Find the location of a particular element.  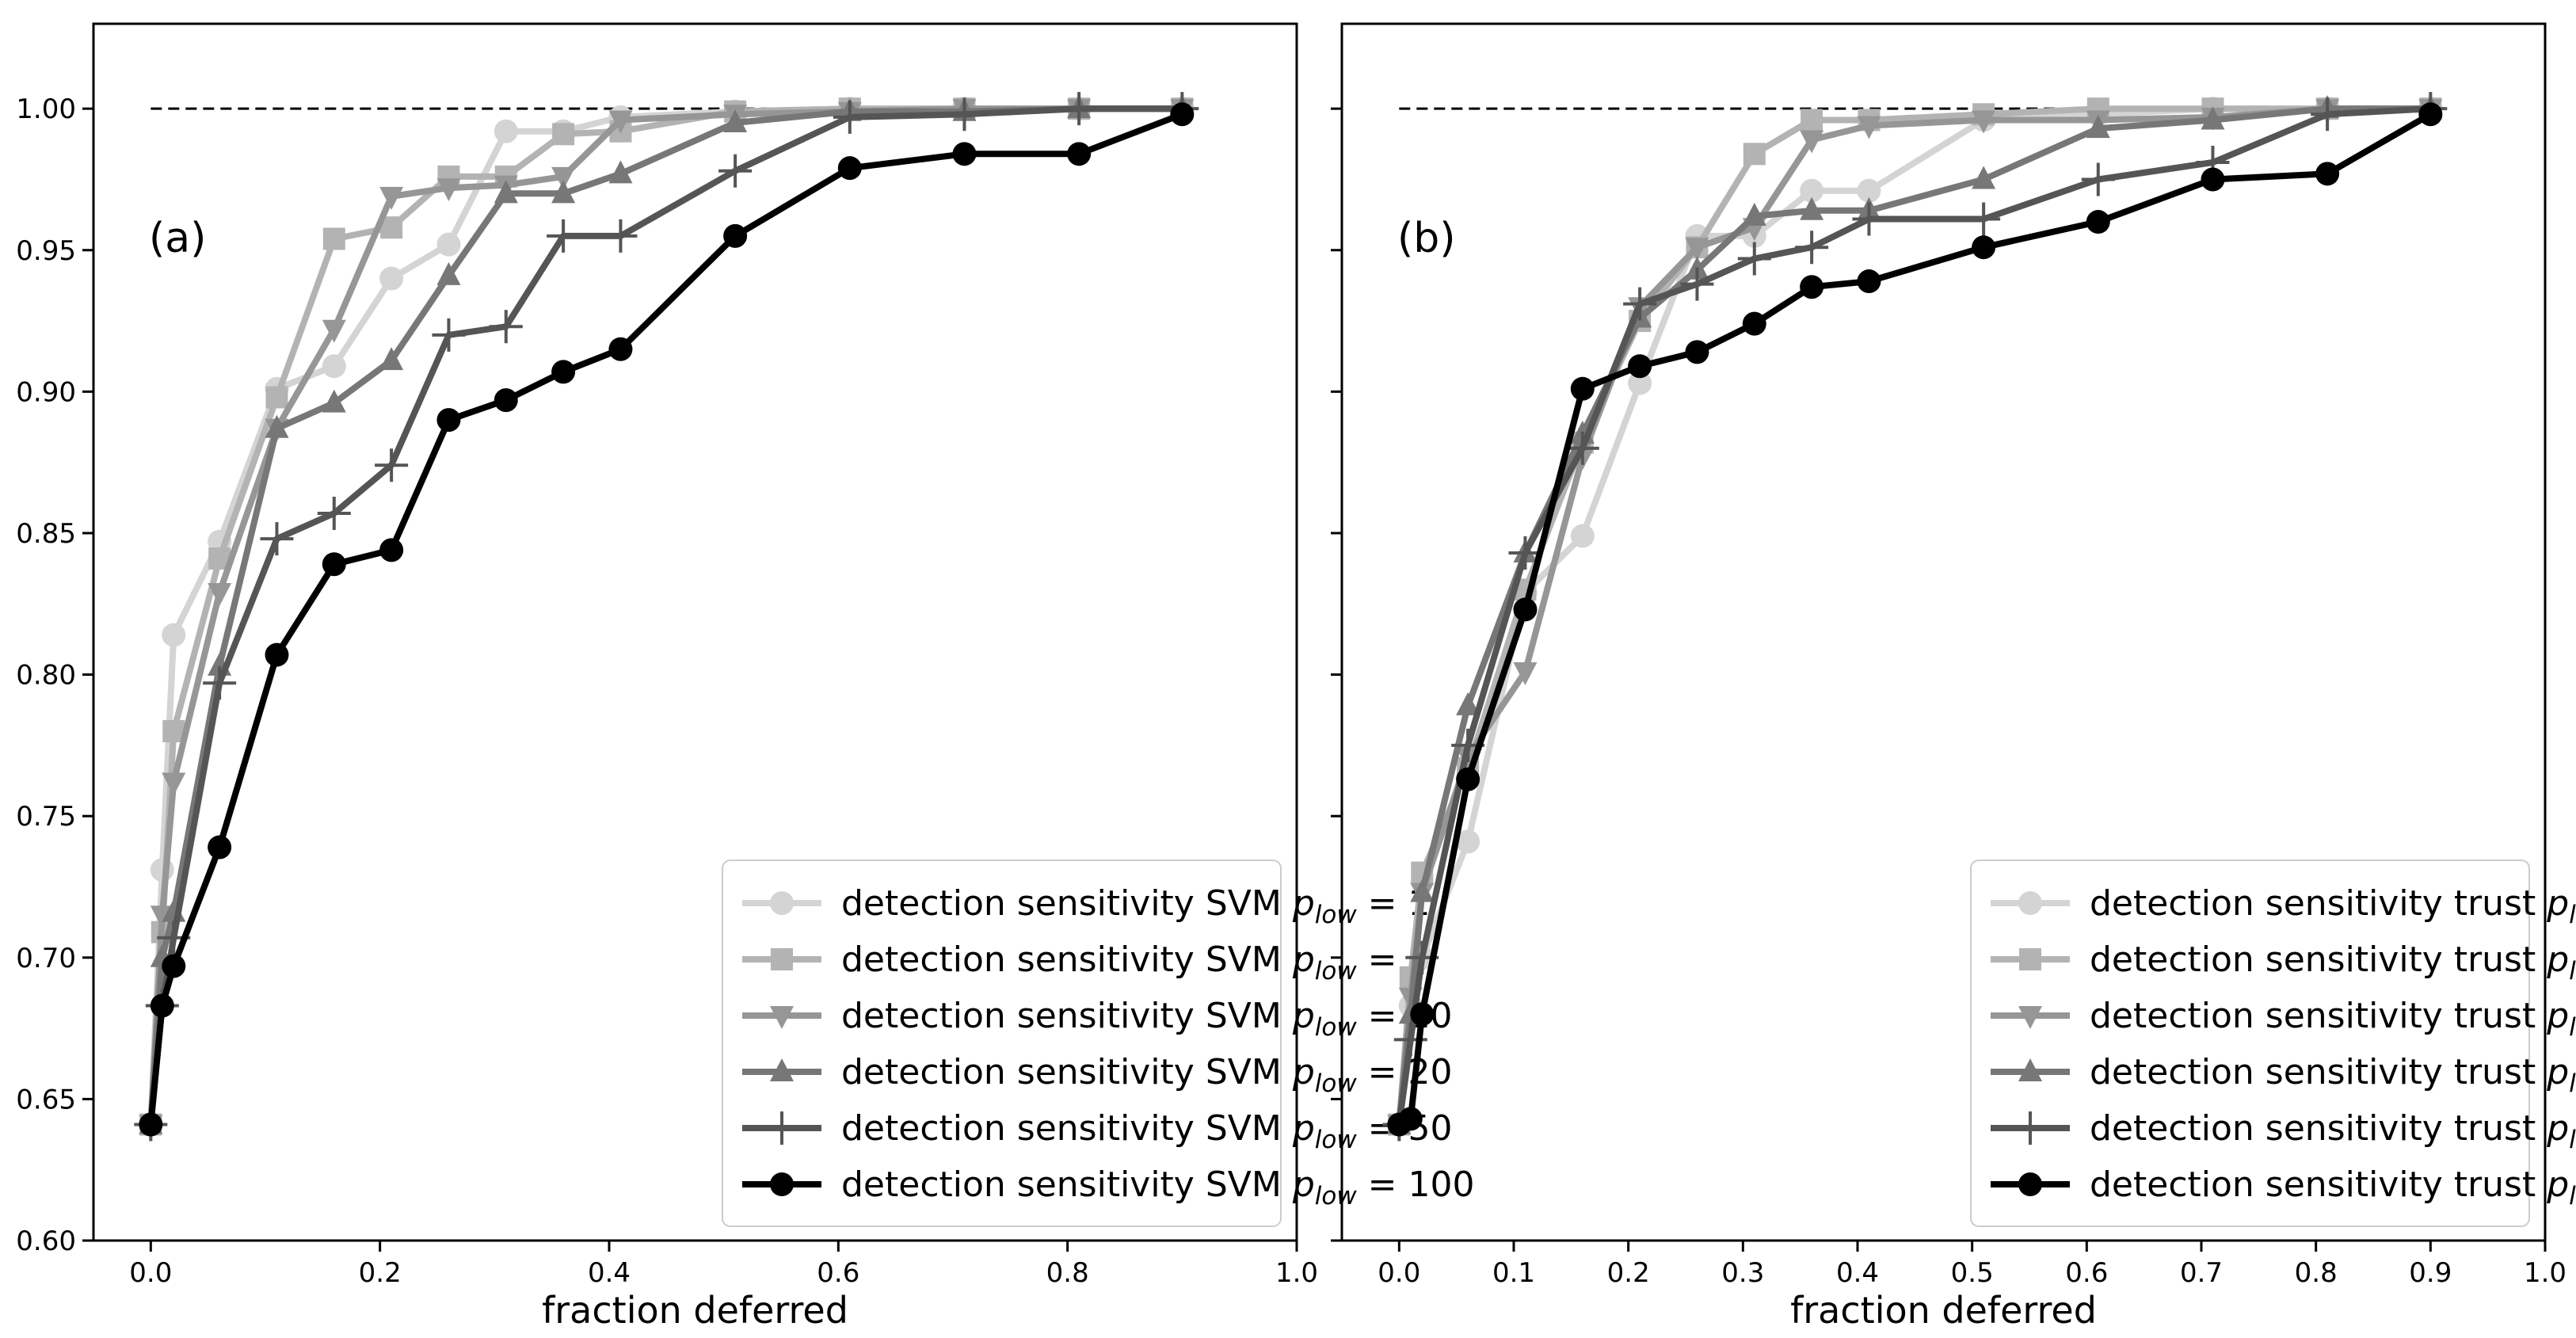

legend-entry: detection sensitivity trust plow = 1 is located at coordinates (2283, 906).